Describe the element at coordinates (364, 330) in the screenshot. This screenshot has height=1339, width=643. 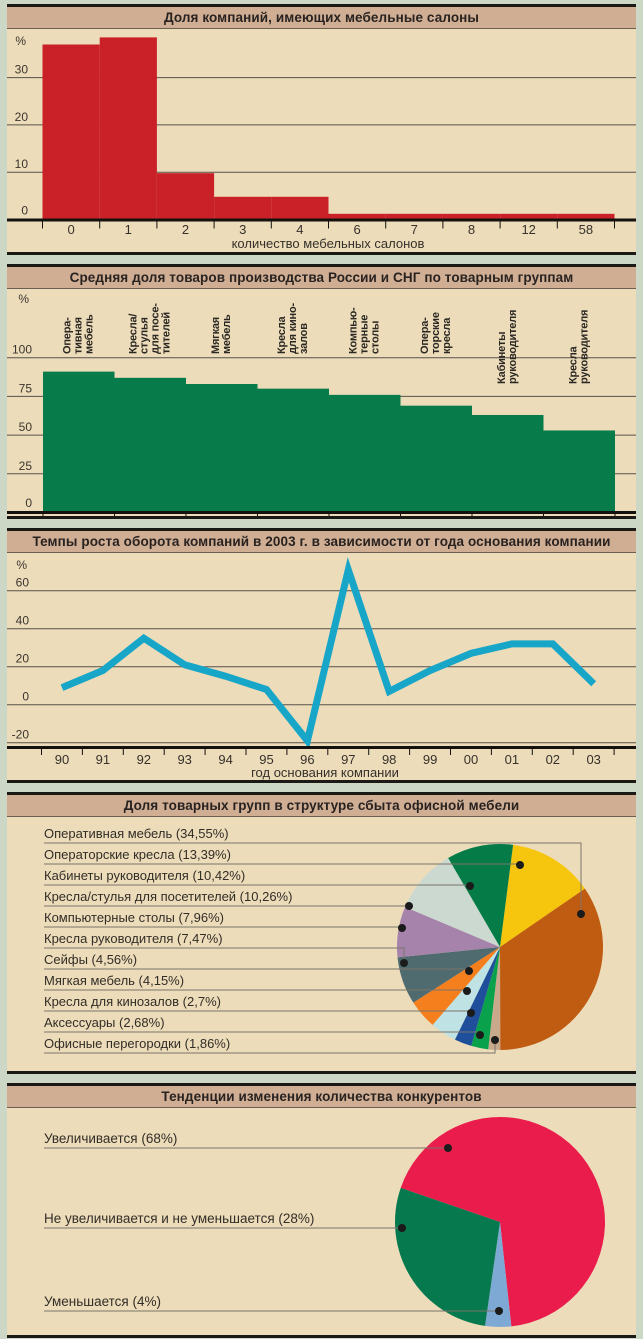
I see `rotated-category-label: Компью-терныестолы` at that location.